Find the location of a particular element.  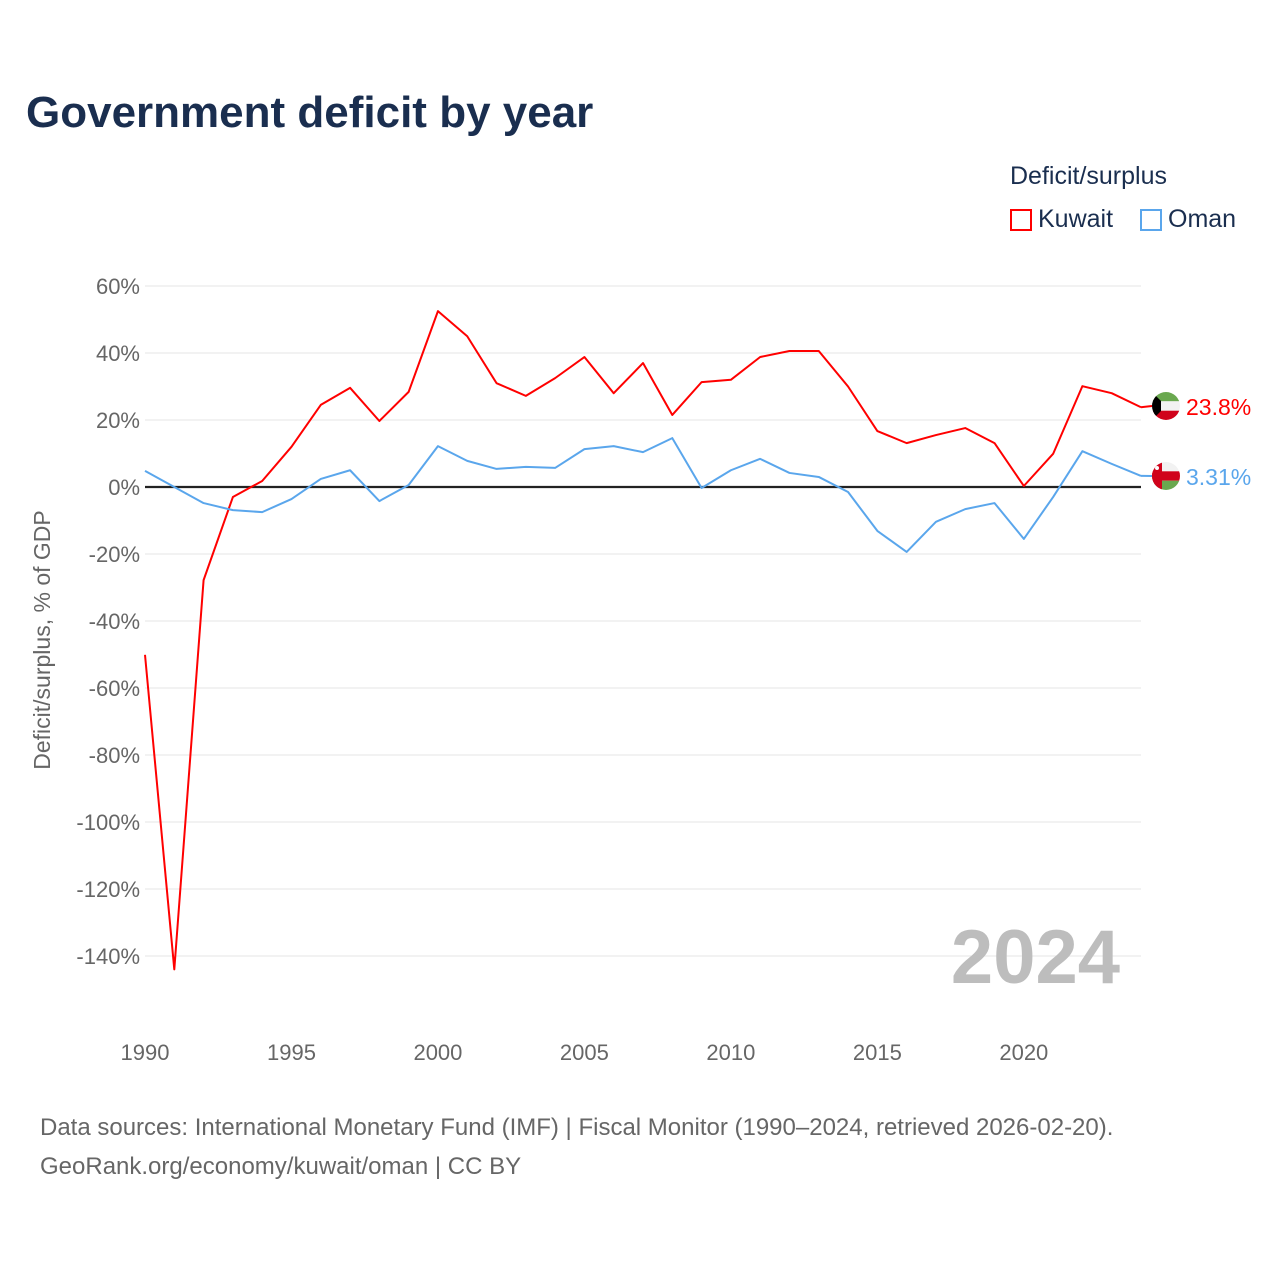

x-tick-label: 2015 is located at coordinates (877, 1052).